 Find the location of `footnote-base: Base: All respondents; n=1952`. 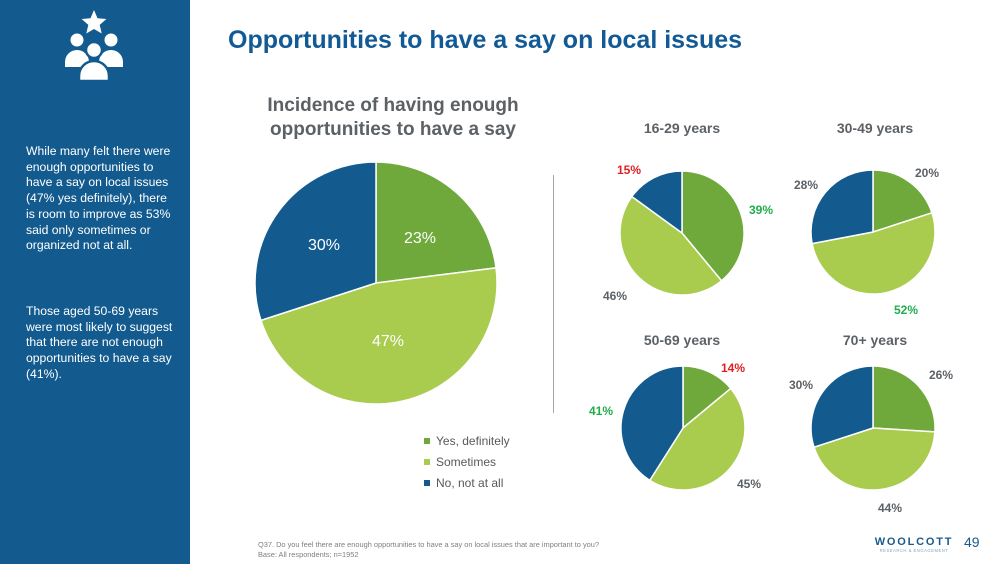

footnote-base: Base: All respondents; n=1952 is located at coordinates (308, 554).